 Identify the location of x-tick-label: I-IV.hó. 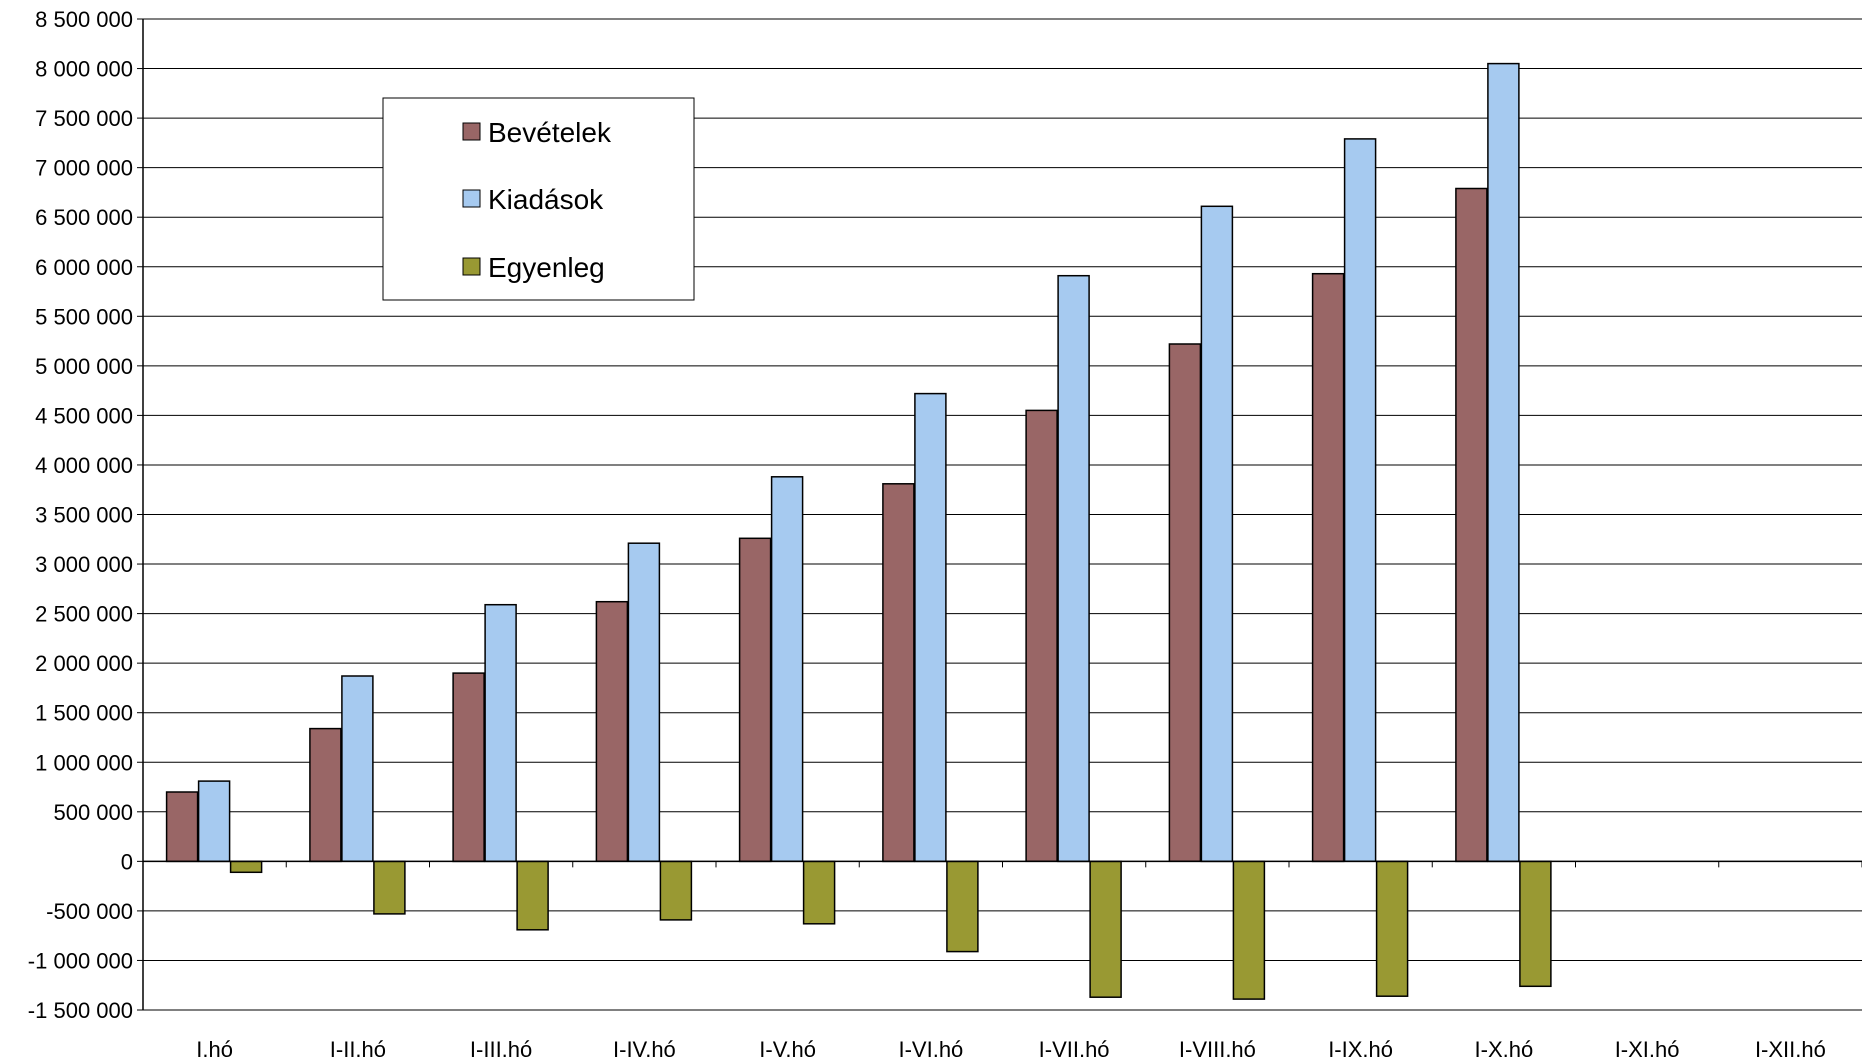
(644, 1049).